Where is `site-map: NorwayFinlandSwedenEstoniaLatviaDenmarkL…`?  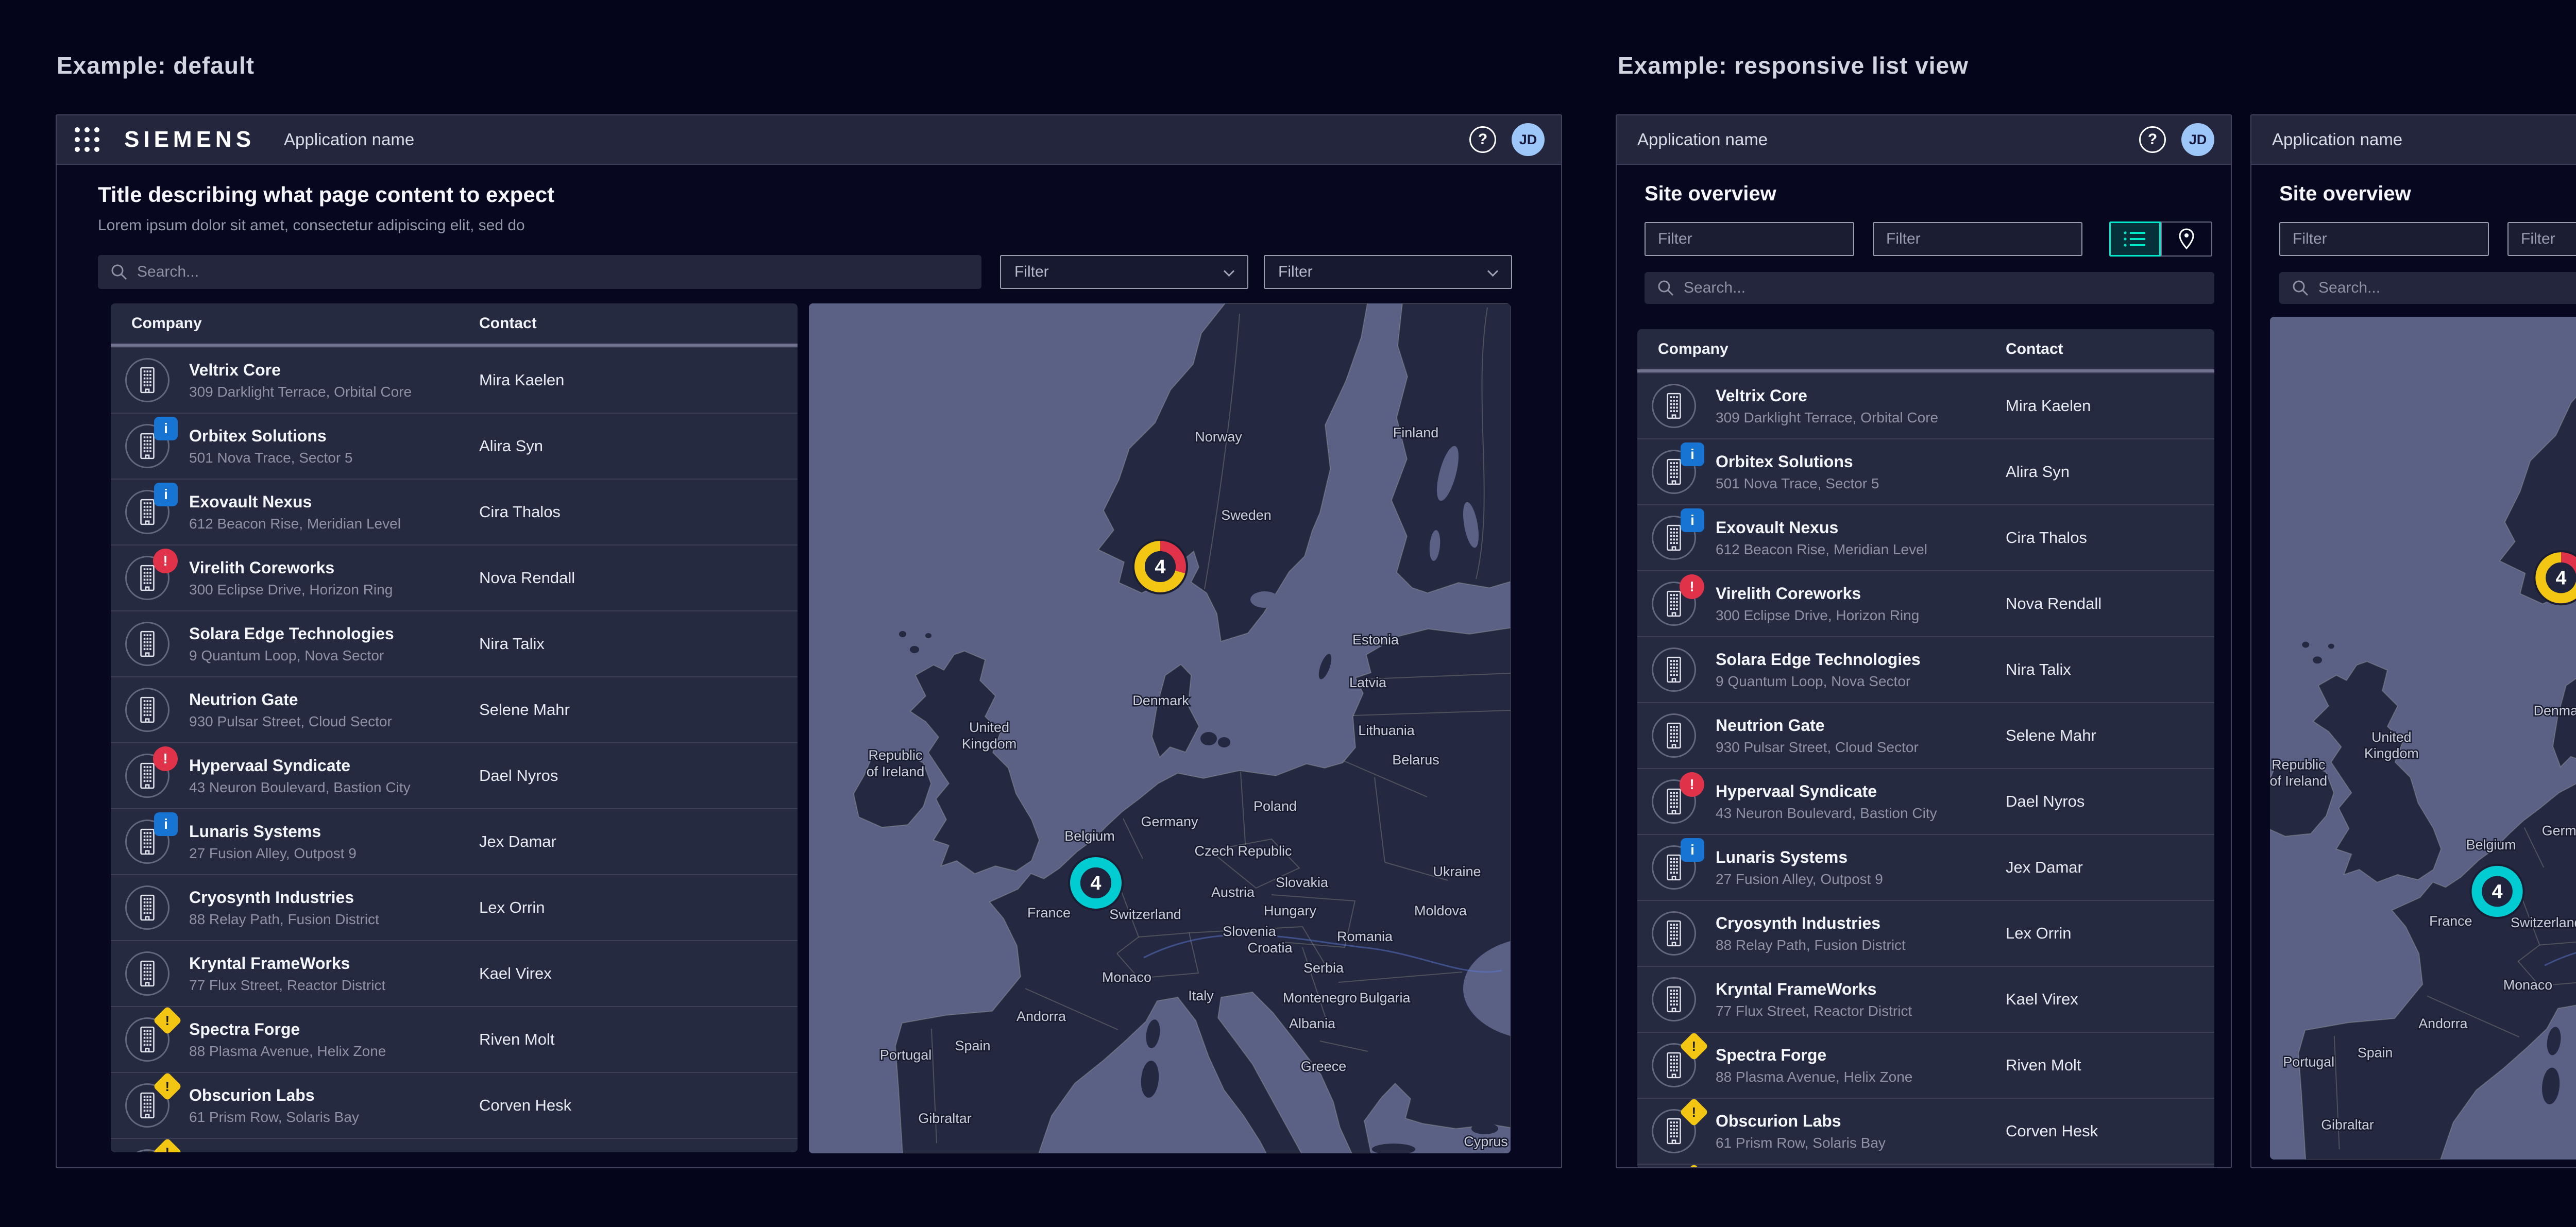
site-map: NorwayFinlandSwedenEstoniaLatviaDenmarkL… is located at coordinates (2423, 738).